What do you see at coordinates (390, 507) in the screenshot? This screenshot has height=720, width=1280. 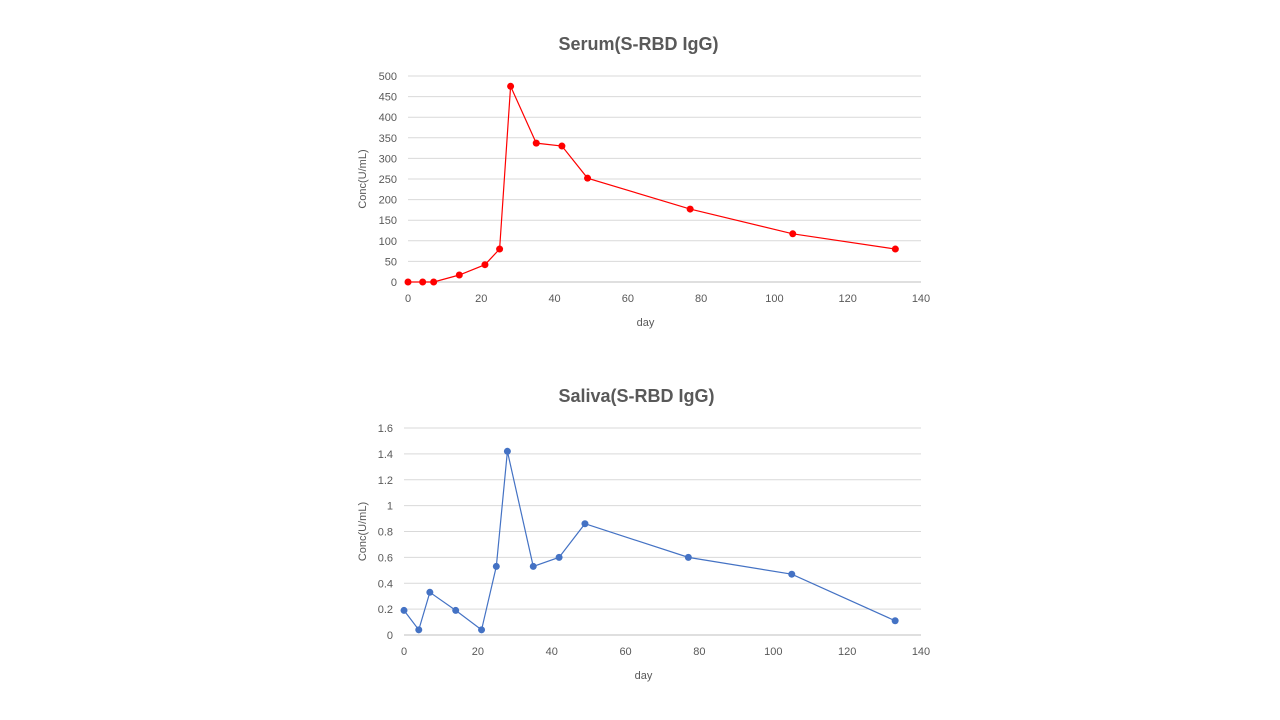 I see `y-tick-label: 1` at bounding box center [390, 507].